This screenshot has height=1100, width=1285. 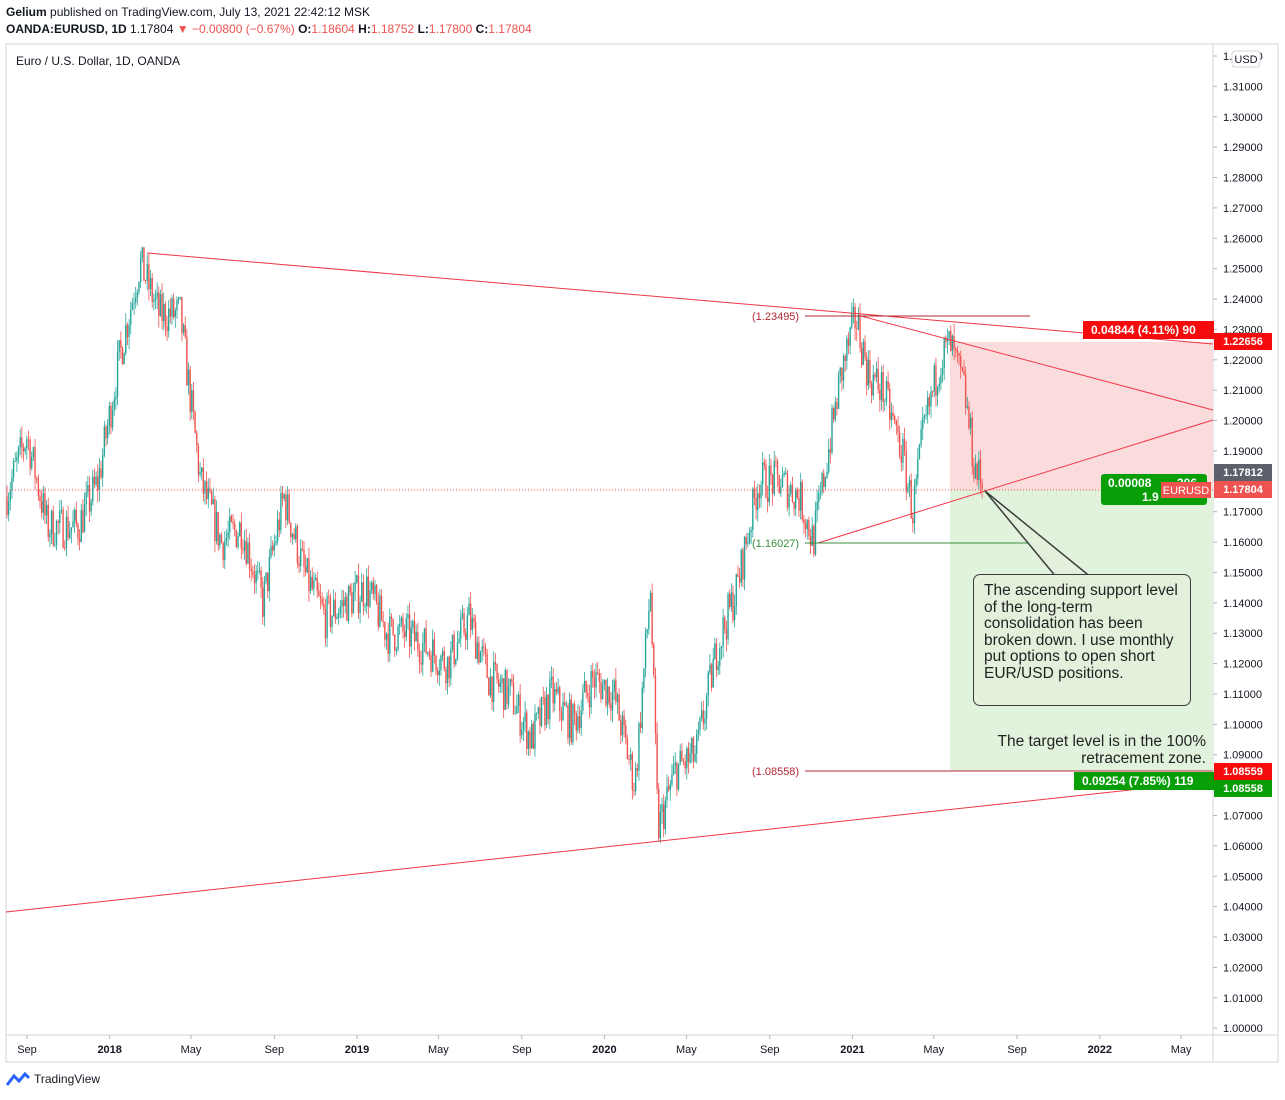 What do you see at coordinates (680, 298) in the screenshot?
I see `upper-long-term-trendline` at bounding box center [680, 298].